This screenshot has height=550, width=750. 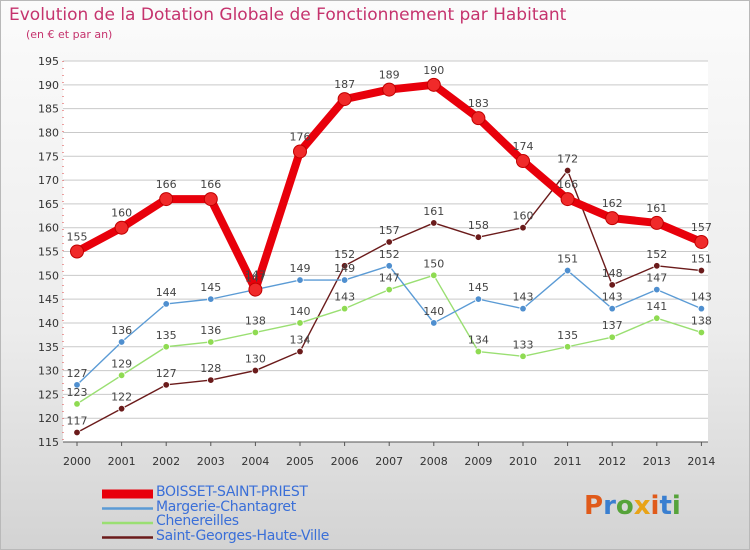 I want to click on x-tick-label: 2013, so click(x=657, y=461).